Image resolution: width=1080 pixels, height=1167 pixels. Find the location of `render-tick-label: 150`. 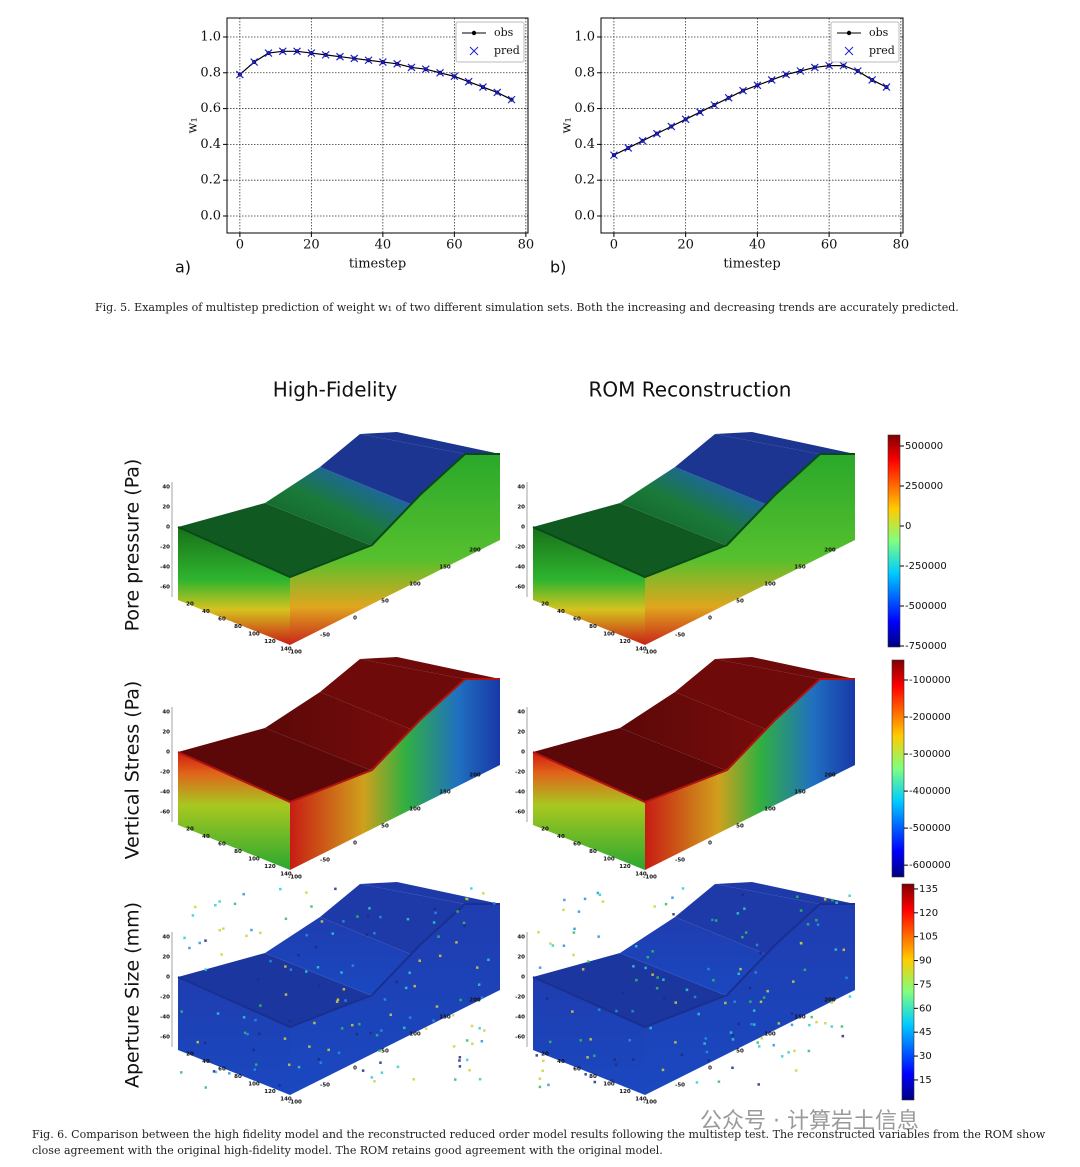

render-tick-label: 150 is located at coordinates (445, 1018).